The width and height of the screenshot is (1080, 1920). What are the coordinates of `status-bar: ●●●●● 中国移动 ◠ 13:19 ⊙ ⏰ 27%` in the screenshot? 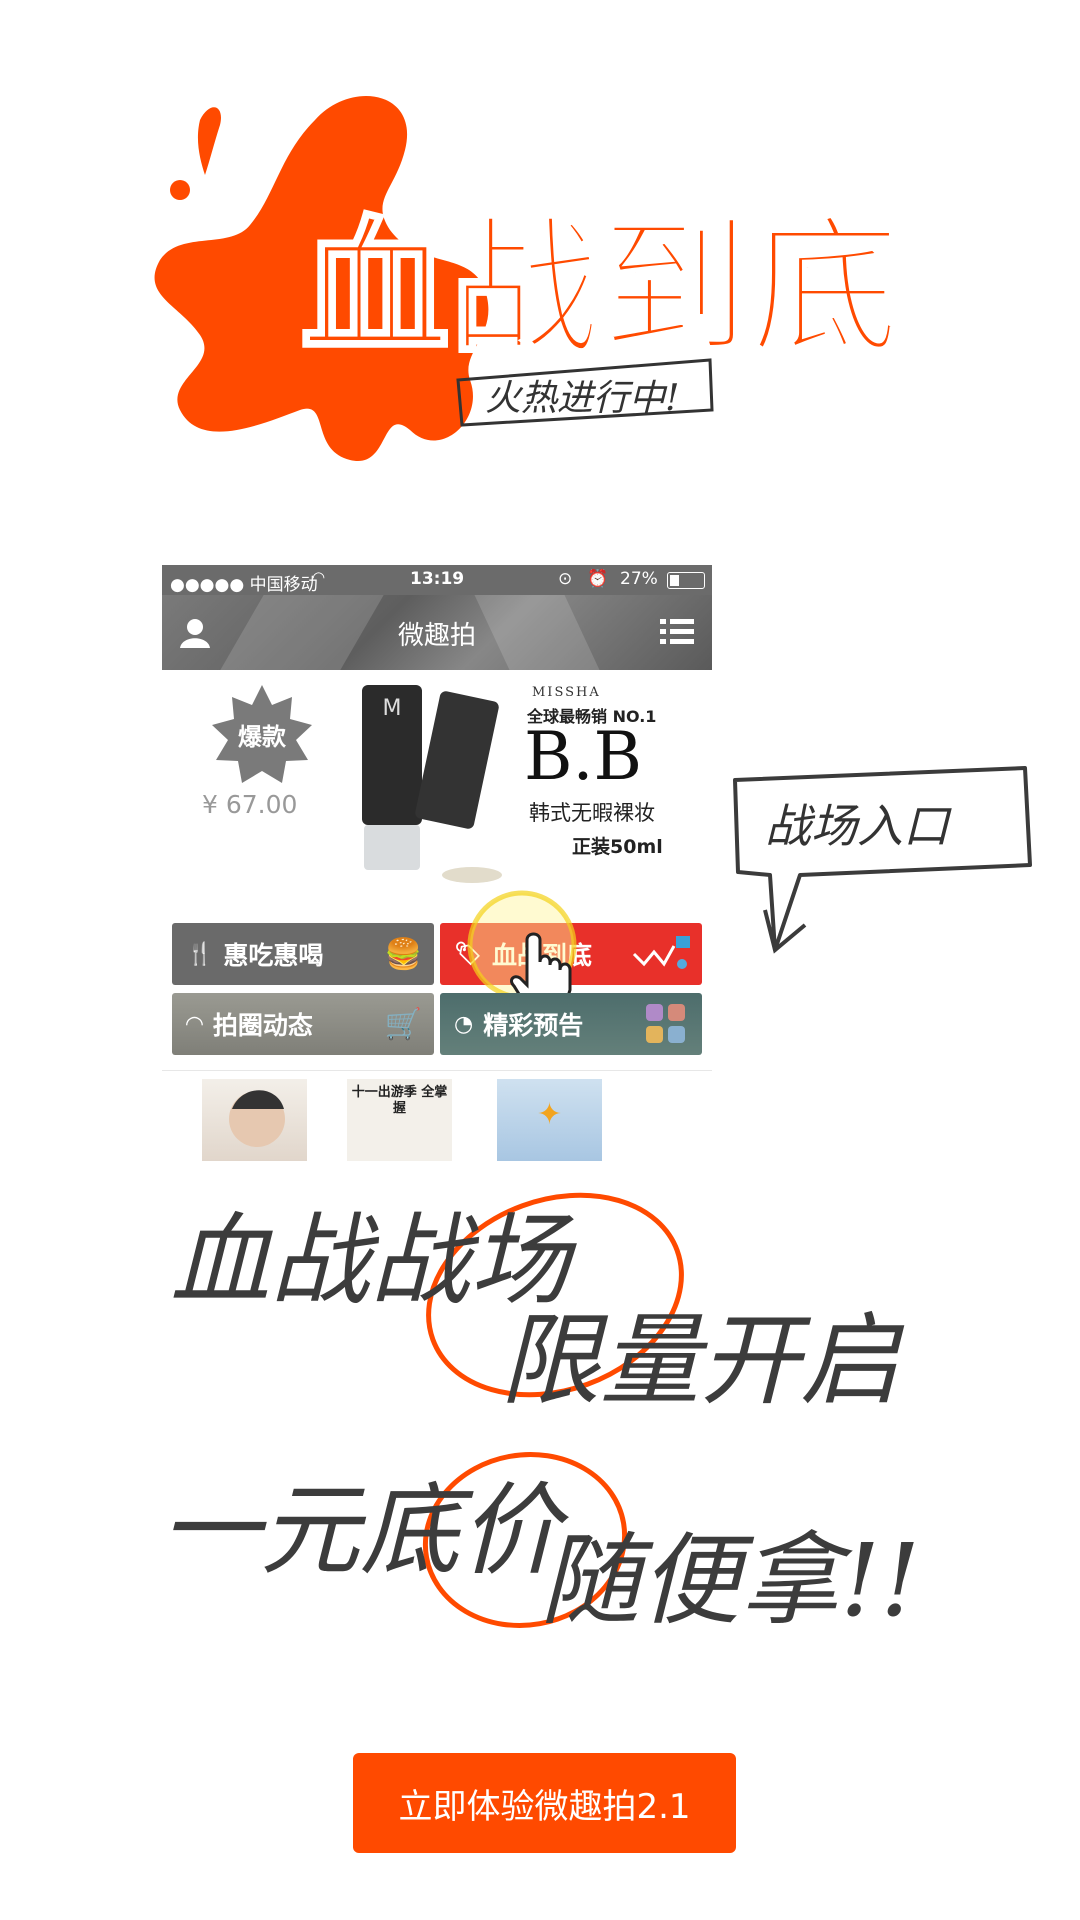 It's located at (437, 580).